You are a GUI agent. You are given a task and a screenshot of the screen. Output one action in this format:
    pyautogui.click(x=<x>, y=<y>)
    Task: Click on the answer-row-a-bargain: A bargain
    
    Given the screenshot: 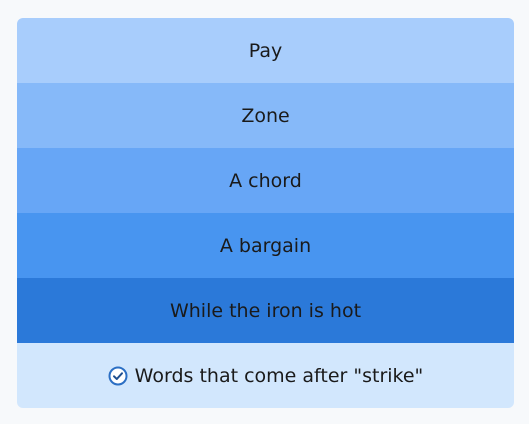 What is the action you would take?
    pyautogui.click(x=265, y=245)
    